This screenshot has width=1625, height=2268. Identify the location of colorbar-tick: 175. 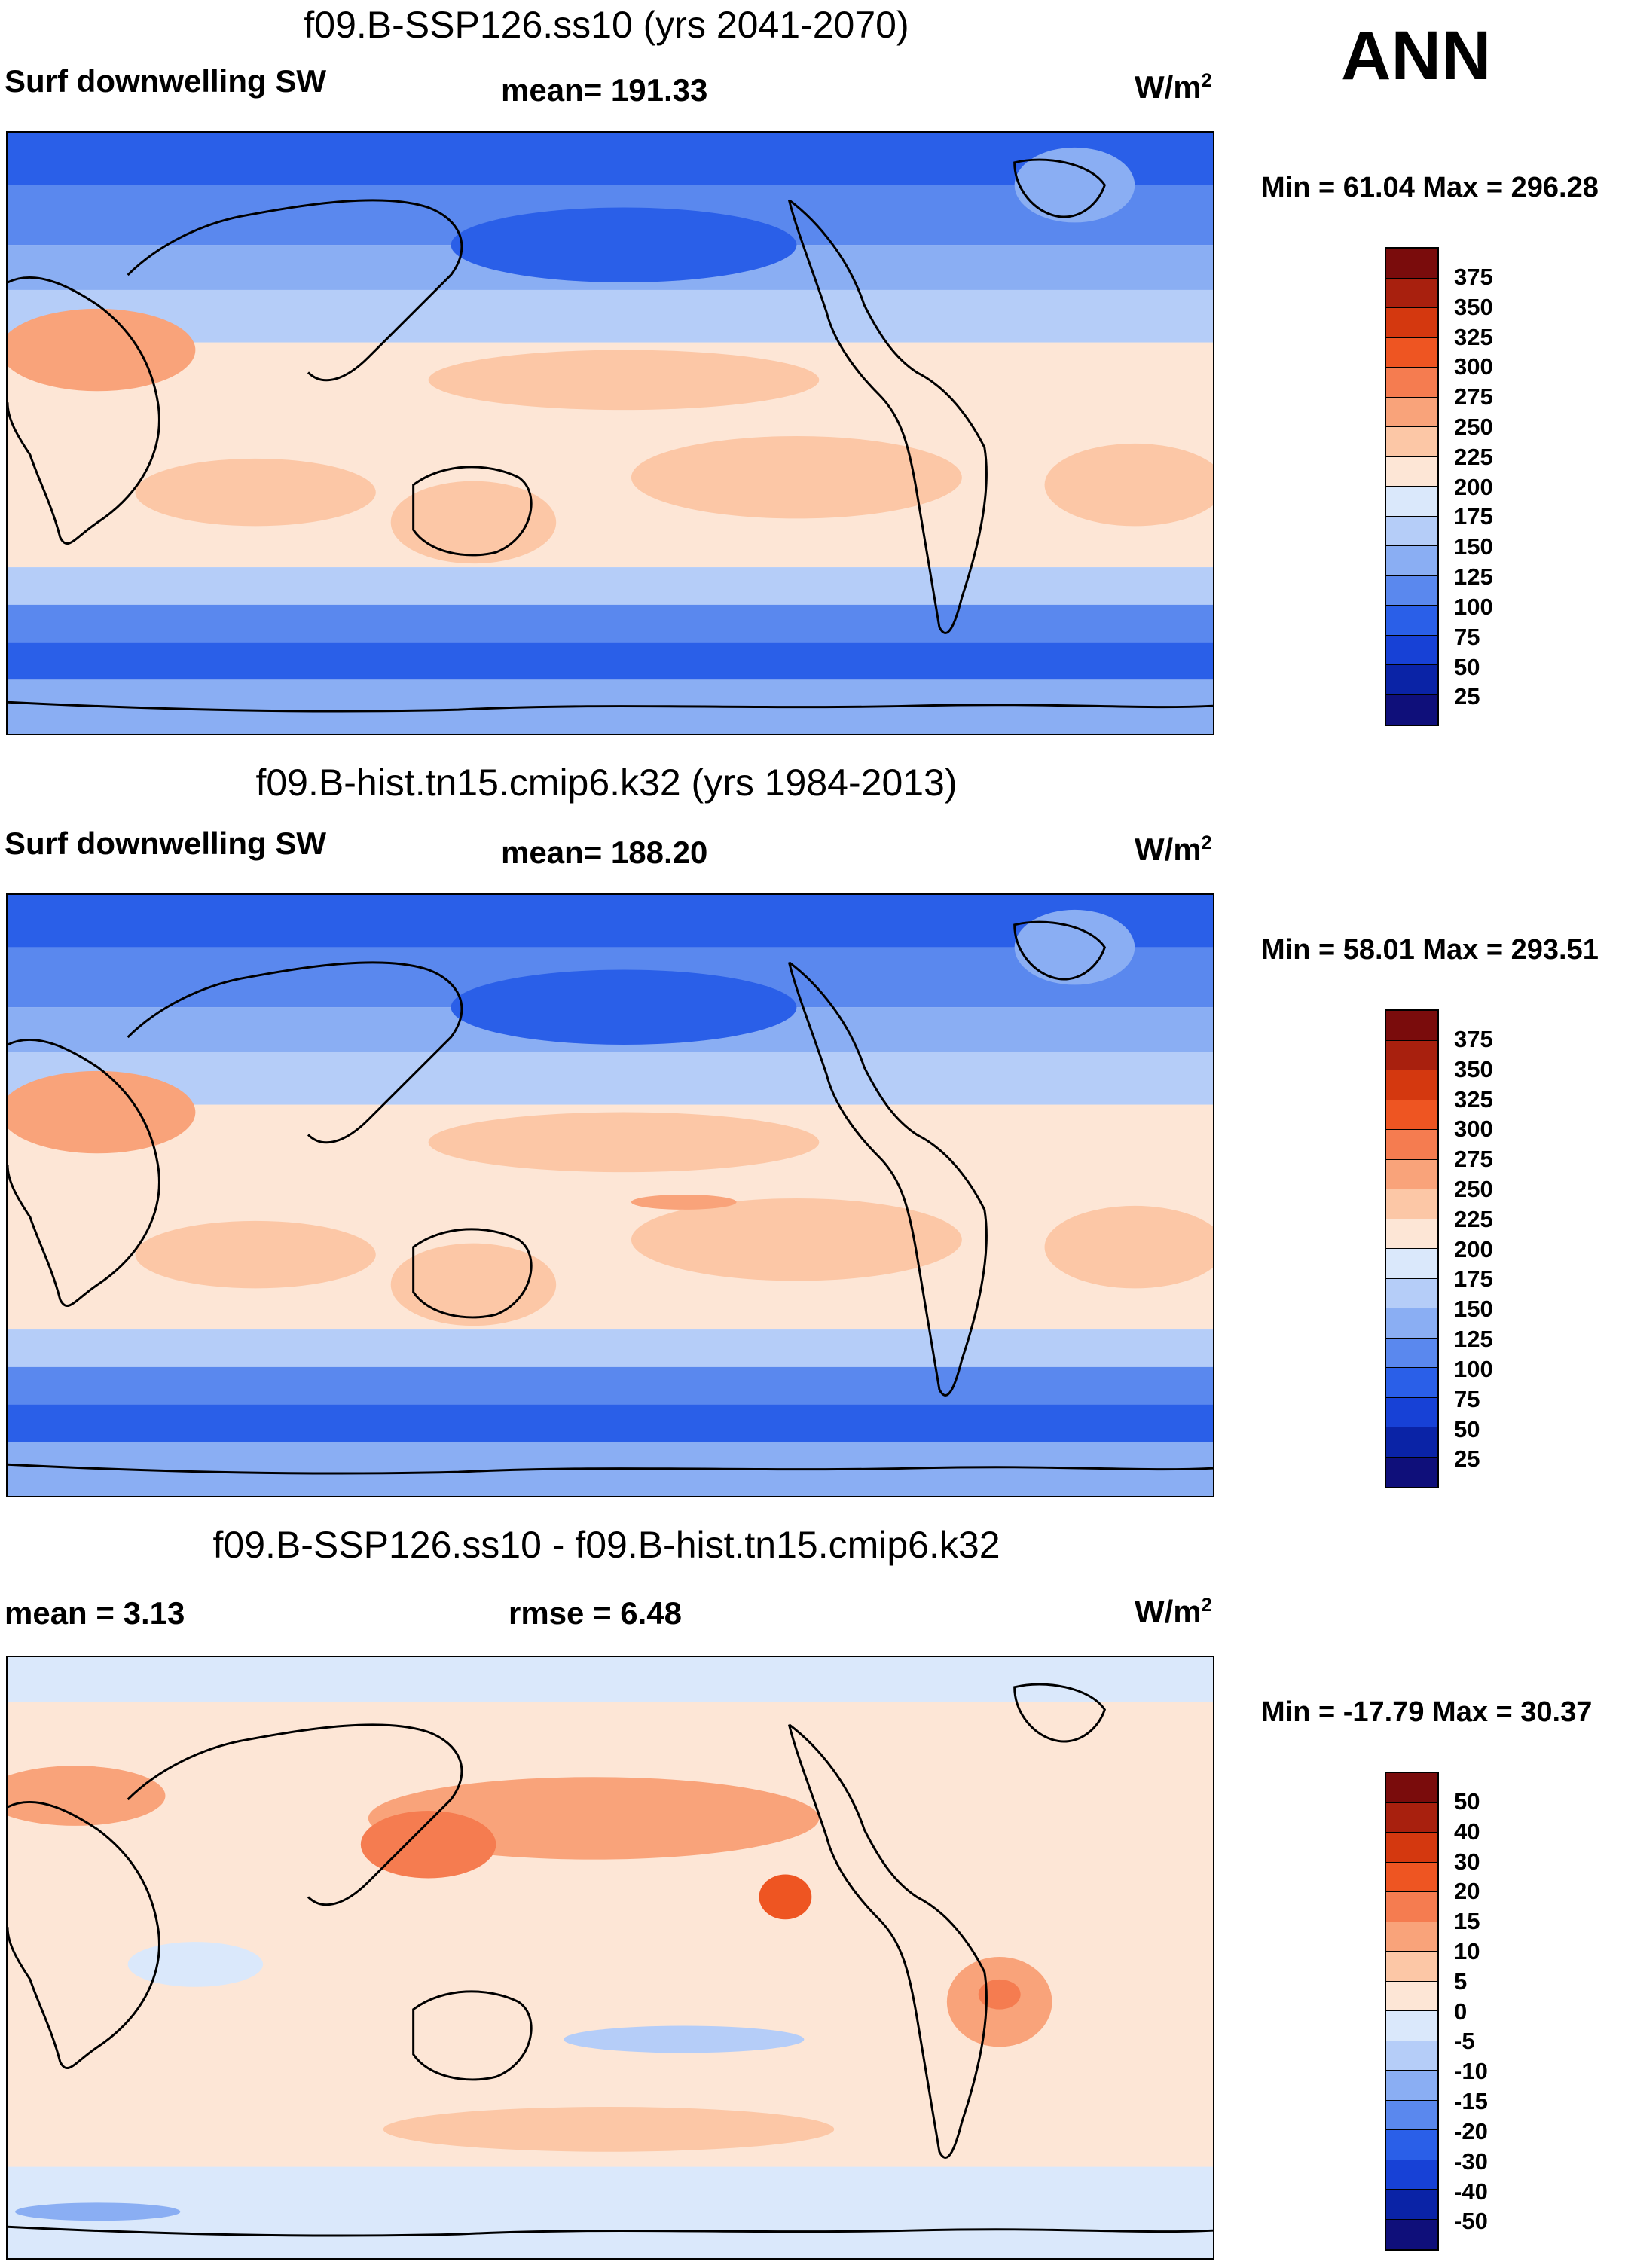
(1473, 517).